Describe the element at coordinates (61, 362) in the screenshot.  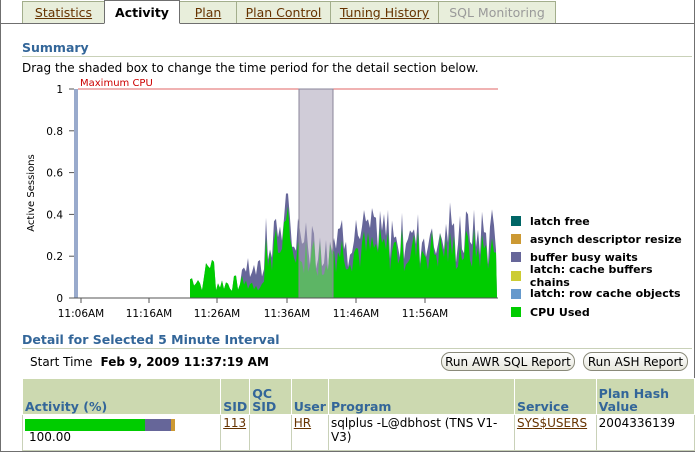
I see `start-time-label: Start Time` at that location.